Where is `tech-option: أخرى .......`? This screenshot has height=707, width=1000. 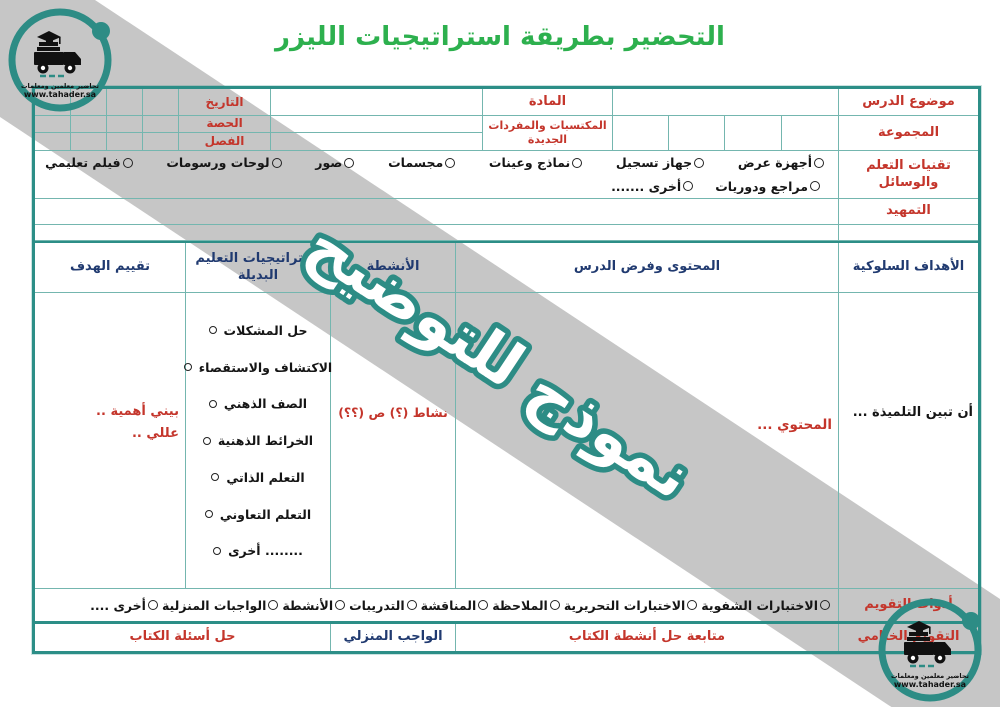 tech-option: أخرى ....... is located at coordinates (652, 186).